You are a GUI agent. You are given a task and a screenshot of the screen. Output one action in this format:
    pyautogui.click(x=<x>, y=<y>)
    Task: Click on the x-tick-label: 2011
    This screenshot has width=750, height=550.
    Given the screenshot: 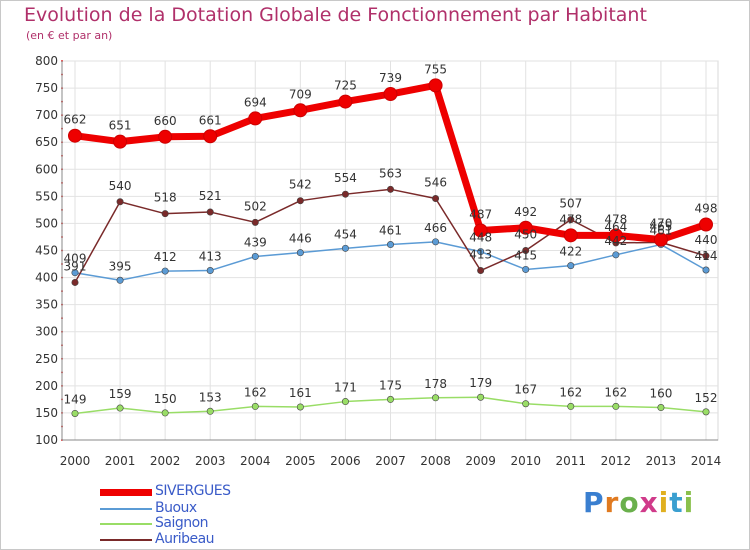 What is the action you would take?
    pyautogui.click(x=571, y=461)
    